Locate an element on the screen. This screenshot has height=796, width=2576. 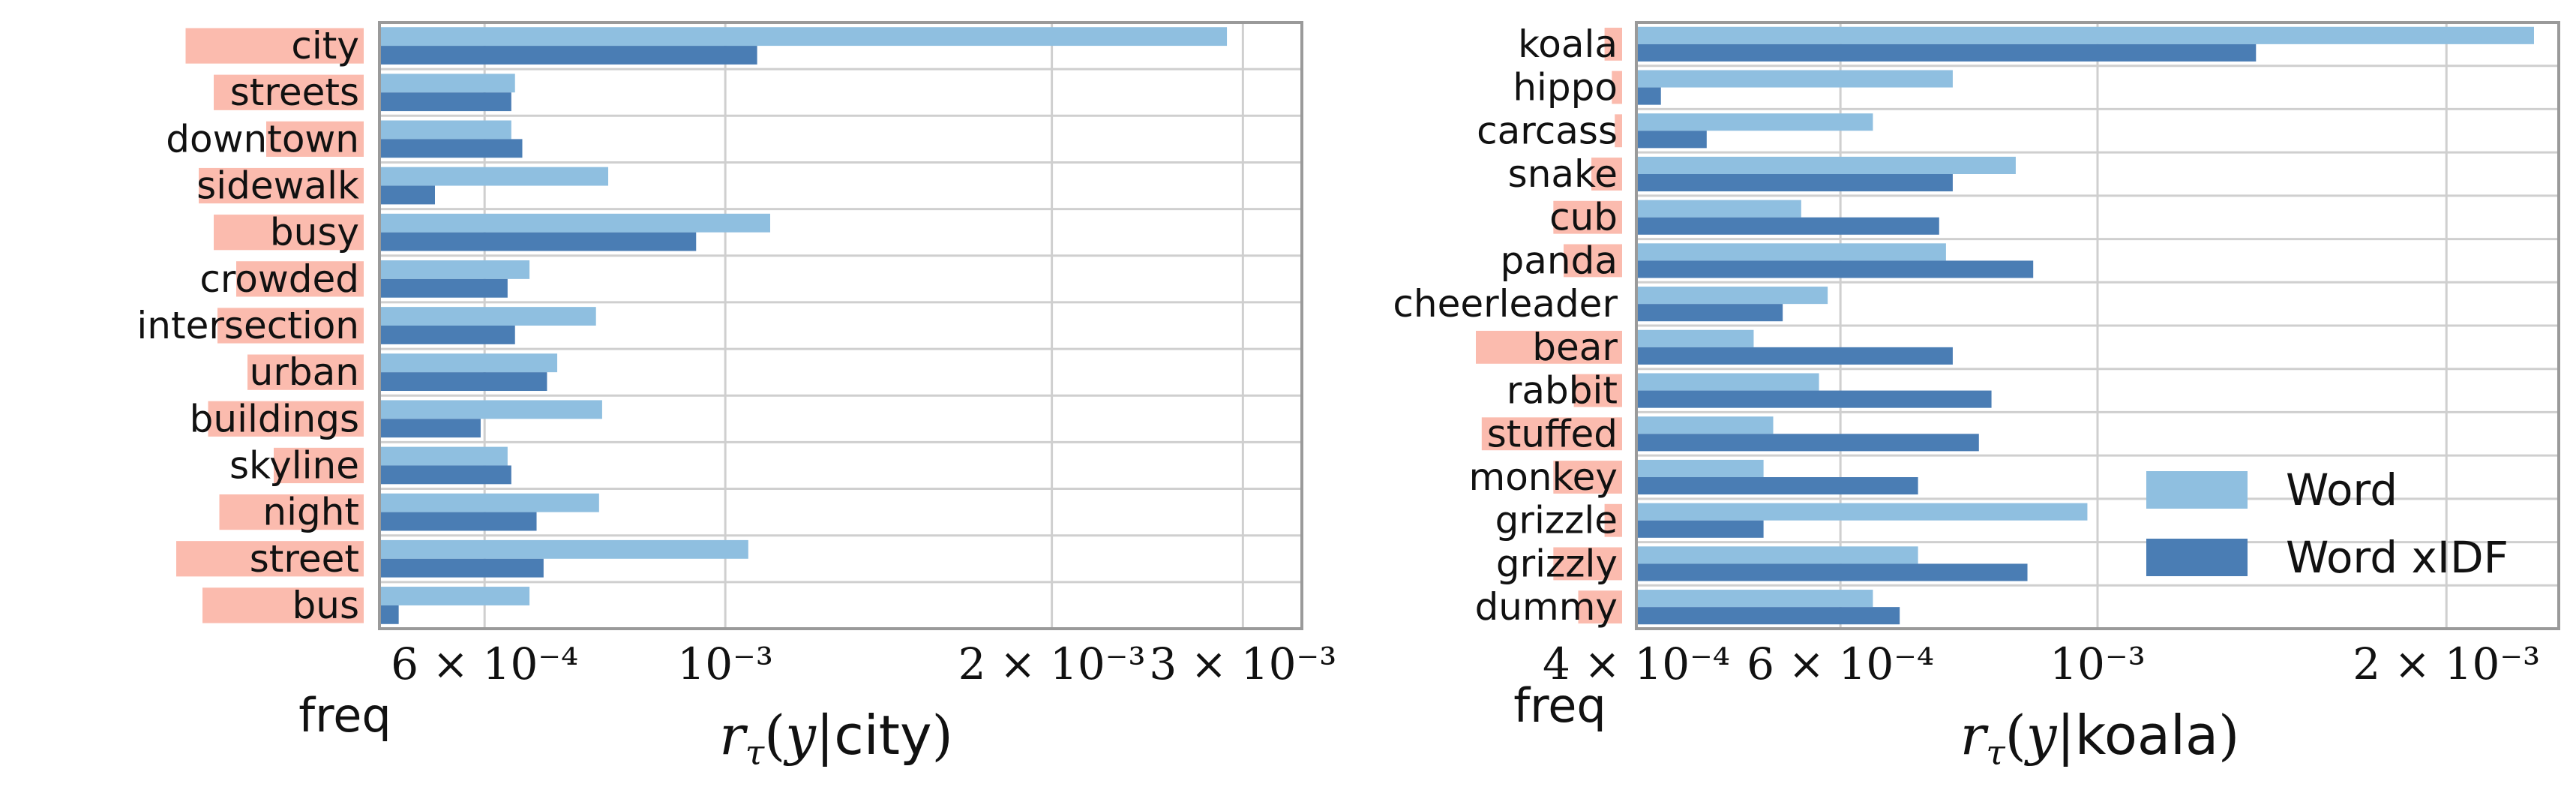
bar-word-buildings is located at coordinates (490, 409).